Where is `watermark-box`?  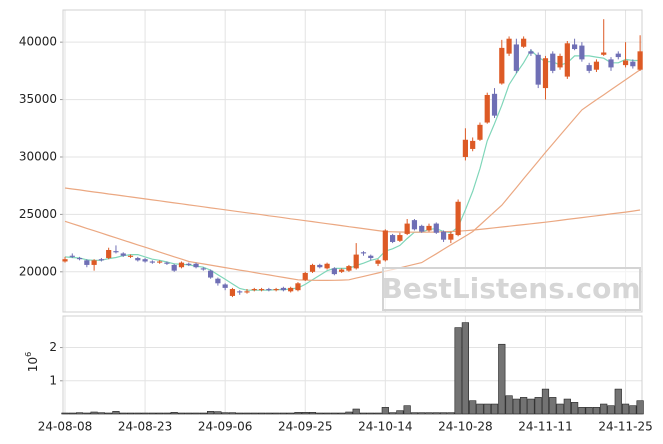 watermark-box is located at coordinates (511, 289).